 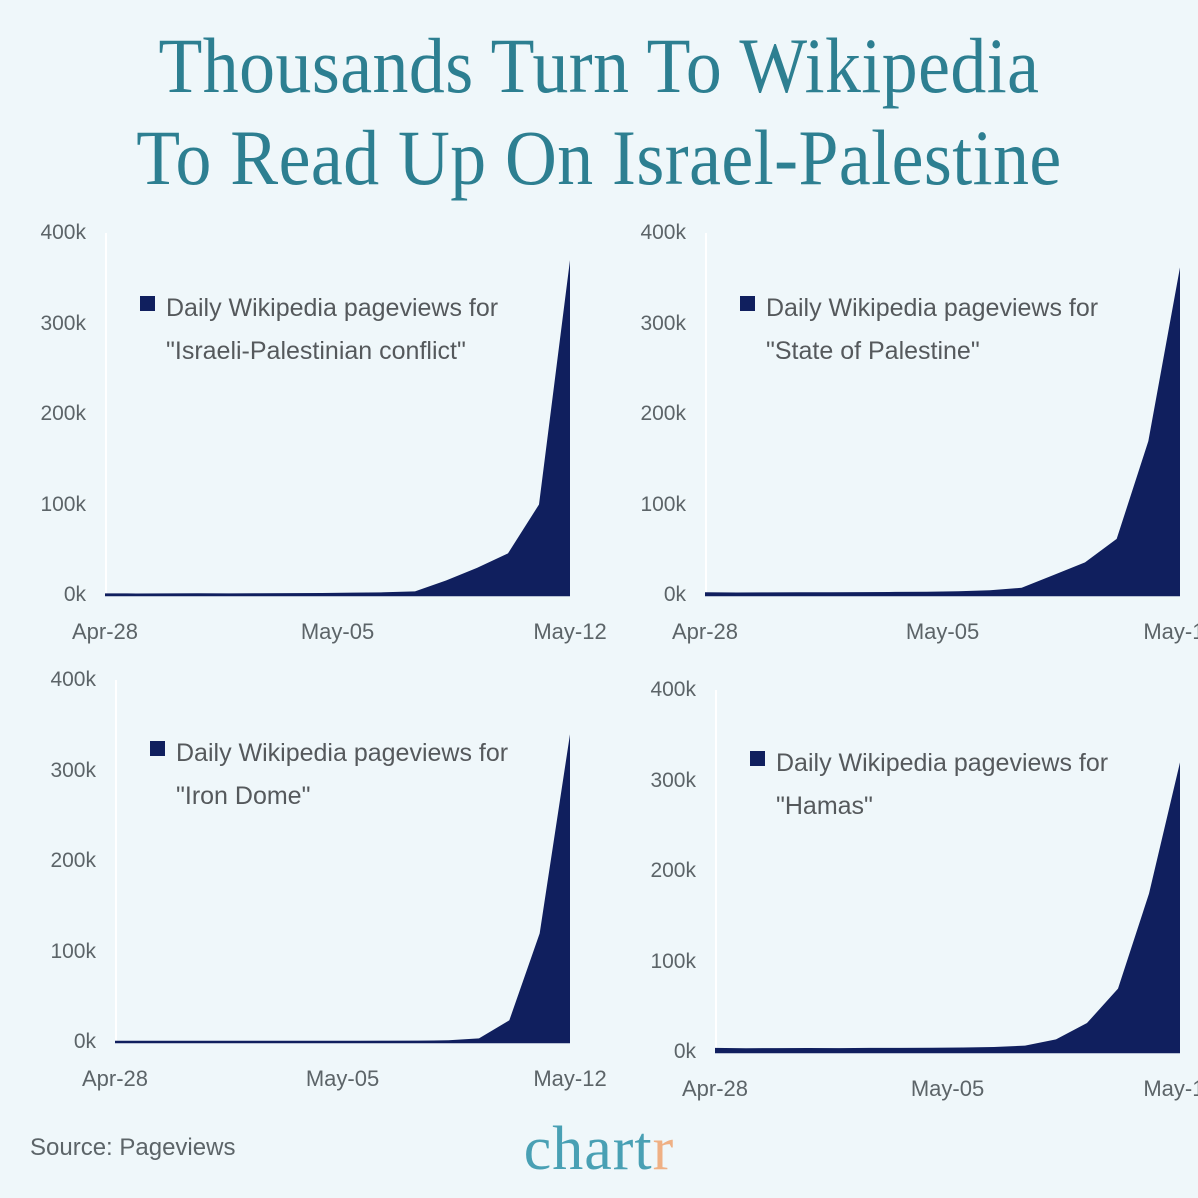 What do you see at coordinates (342, 775) in the screenshot?
I see `legend-label-group: Daily Wikipedia pageviews for "Iron Dome"` at bounding box center [342, 775].